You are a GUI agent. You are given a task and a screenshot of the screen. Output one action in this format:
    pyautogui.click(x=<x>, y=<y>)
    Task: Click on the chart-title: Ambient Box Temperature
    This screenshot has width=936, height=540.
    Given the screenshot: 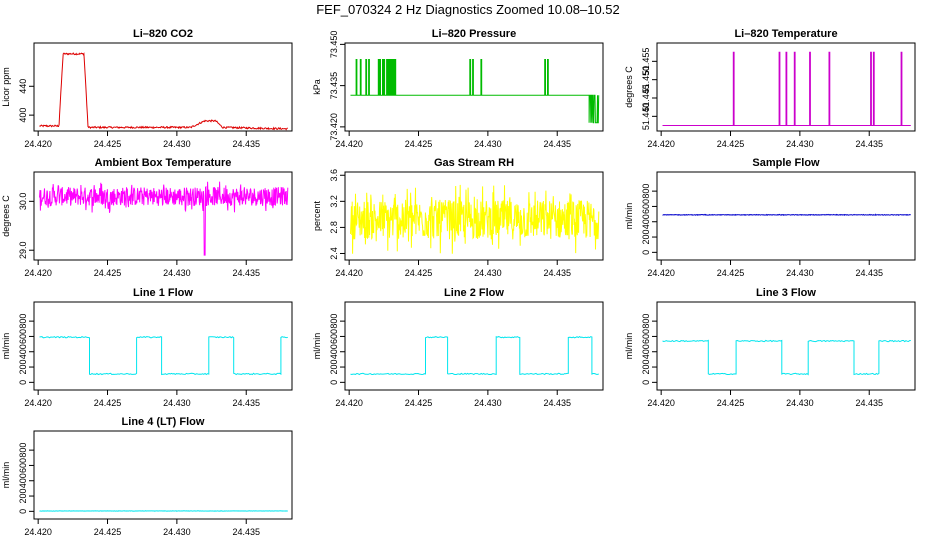 What is the action you would take?
    pyautogui.click(x=163, y=163)
    